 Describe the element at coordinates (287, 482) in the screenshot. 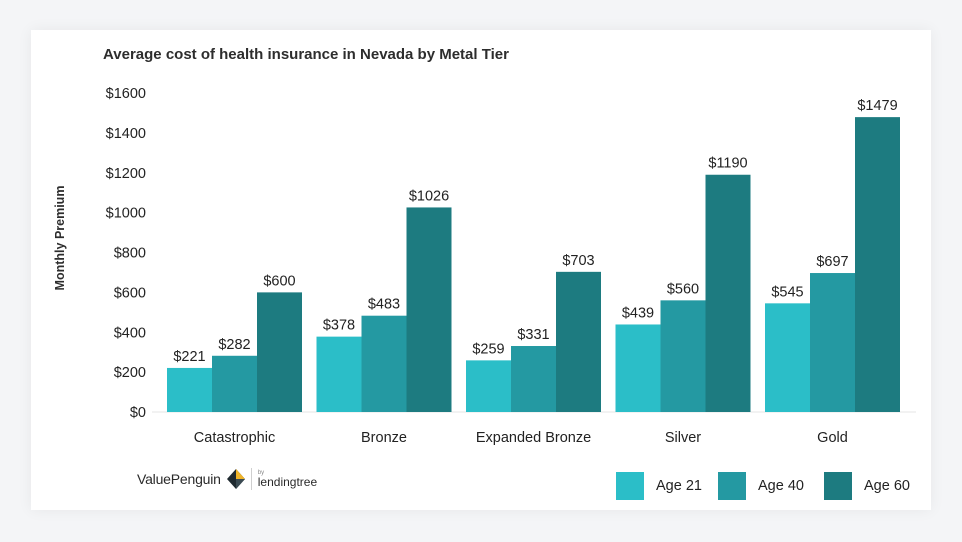

I see `partner-name: lendingtree` at that location.